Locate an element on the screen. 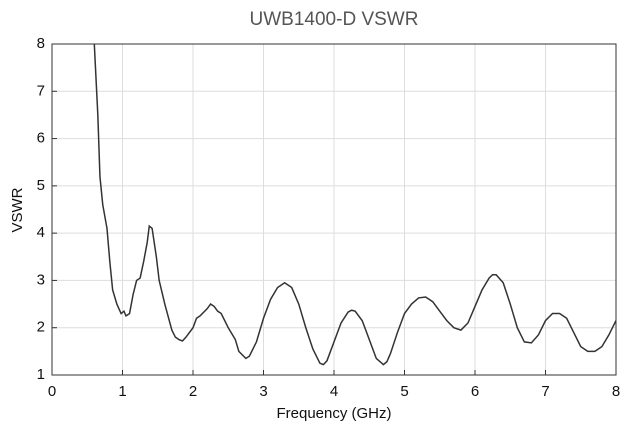 The image size is (624, 437). x-tick-label: 1 is located at coordinates (122, 391).